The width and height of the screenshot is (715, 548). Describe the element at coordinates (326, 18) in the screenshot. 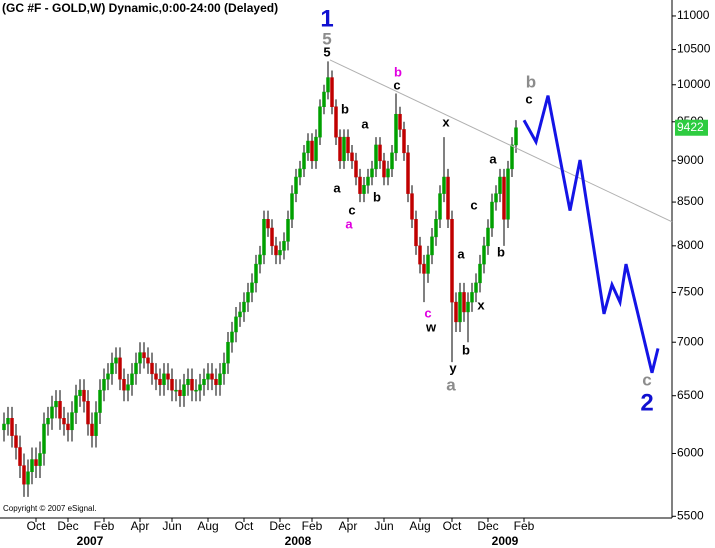

I see `wave-label: 1` at that location.